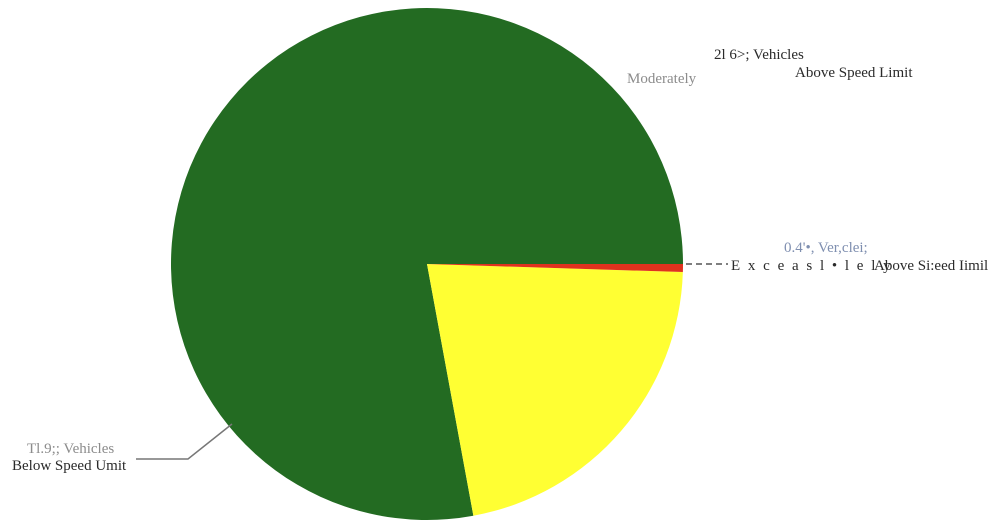 The width and height of the screenshot is (1005, 526). What do you see at coordinates (854, 73) in the screenshot?
I see `slice-label-moderate-line3: Above Speed Limit` at bounding box center [854, 73].